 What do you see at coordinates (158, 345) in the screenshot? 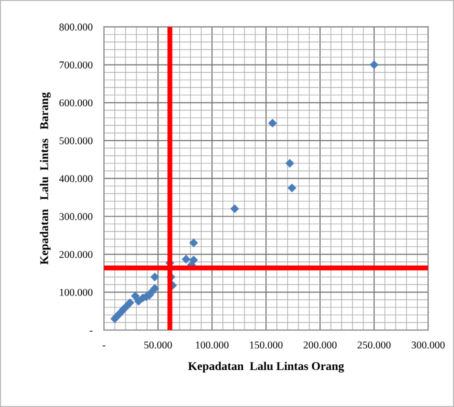
I see `x-tick-label: 50.000` at bounding box center [158, 345].